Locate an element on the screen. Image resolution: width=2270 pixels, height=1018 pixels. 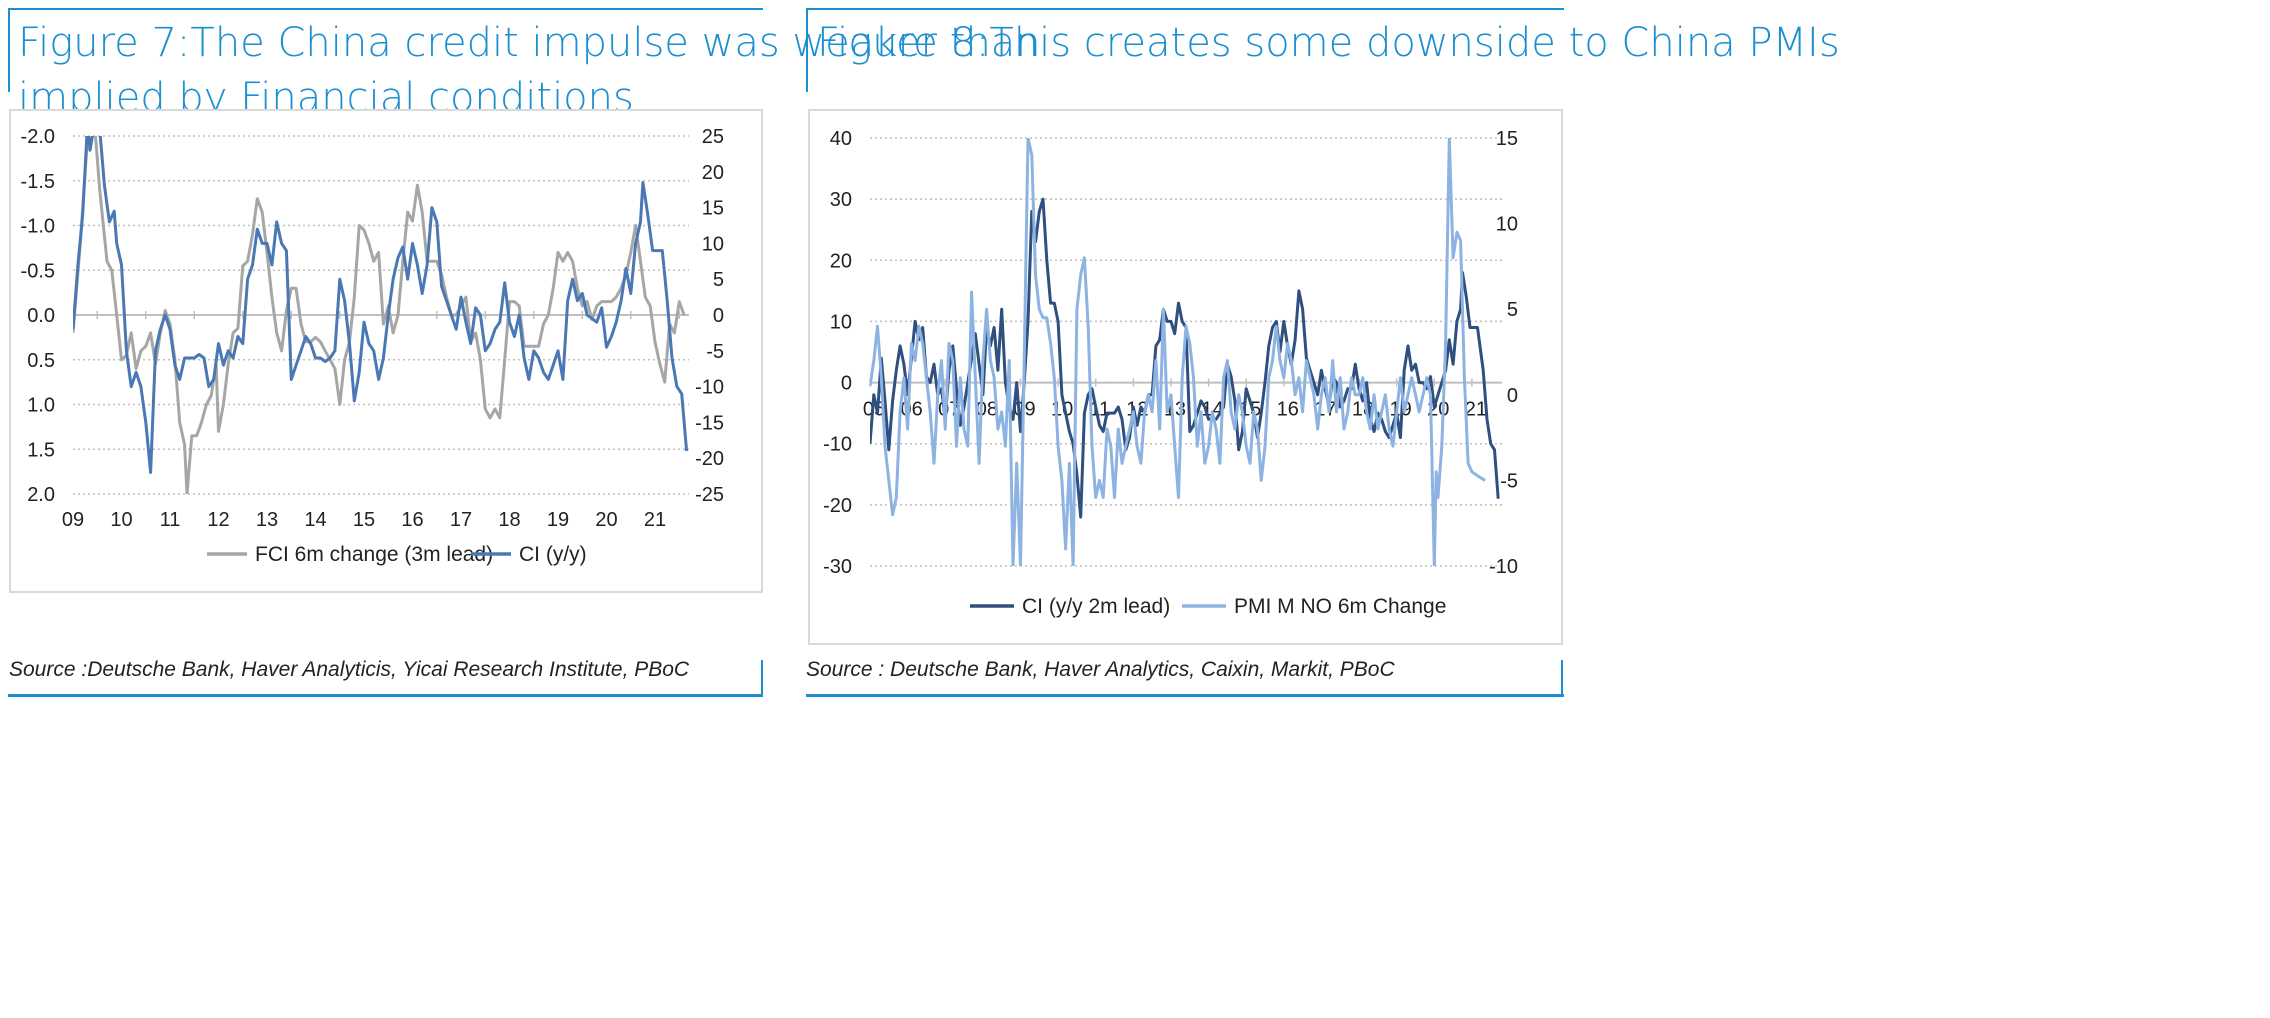
x-axis-tick-label: 12 is located at coordinates (218, 520).